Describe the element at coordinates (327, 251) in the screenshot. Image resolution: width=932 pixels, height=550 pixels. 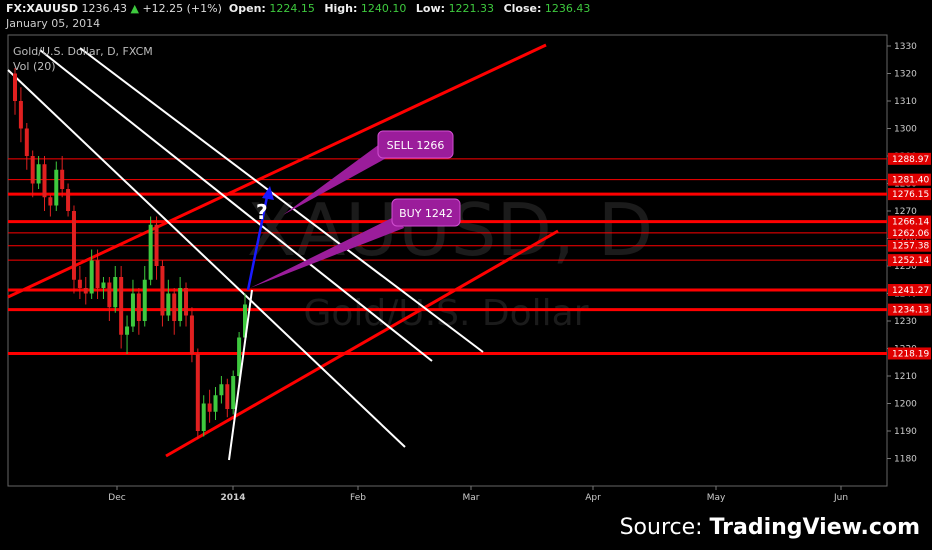
I see `buy-callout-tail` at that location.